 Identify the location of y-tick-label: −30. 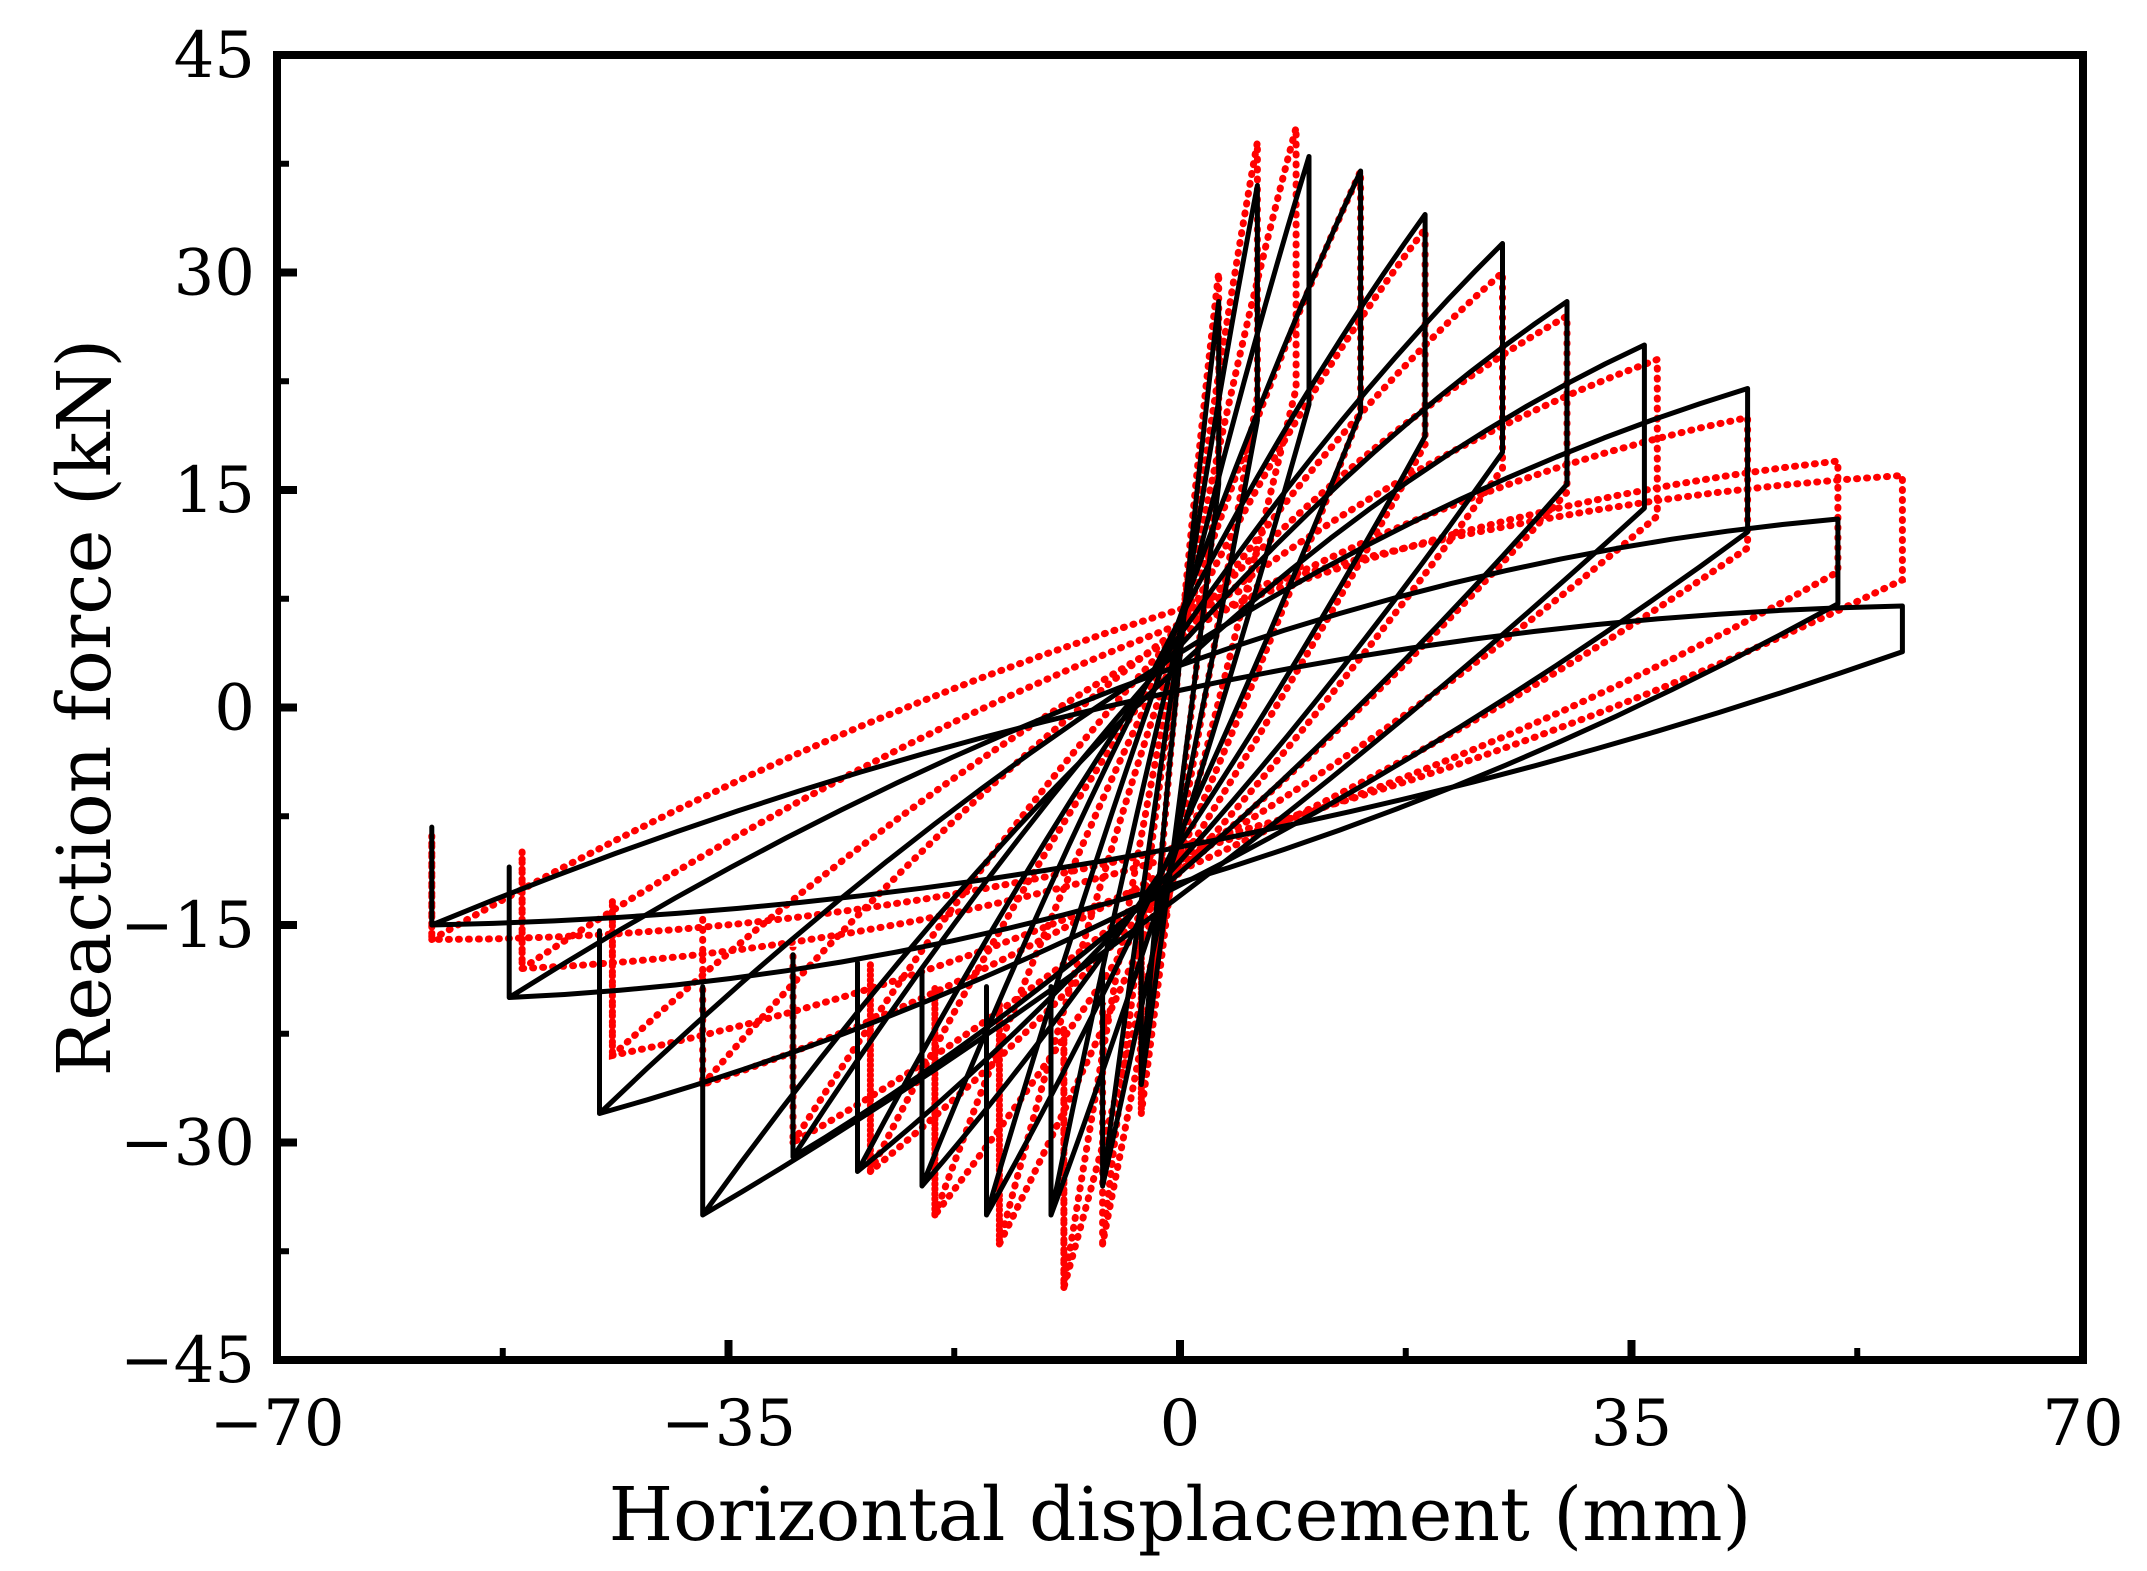
(187, 1144).